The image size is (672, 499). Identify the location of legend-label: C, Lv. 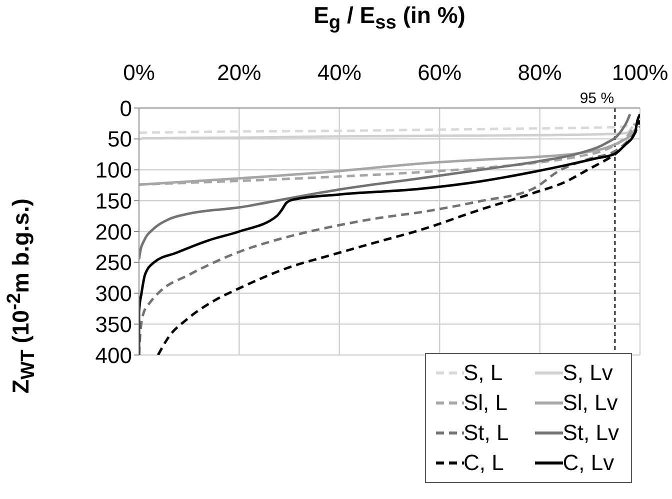
(588, 463).